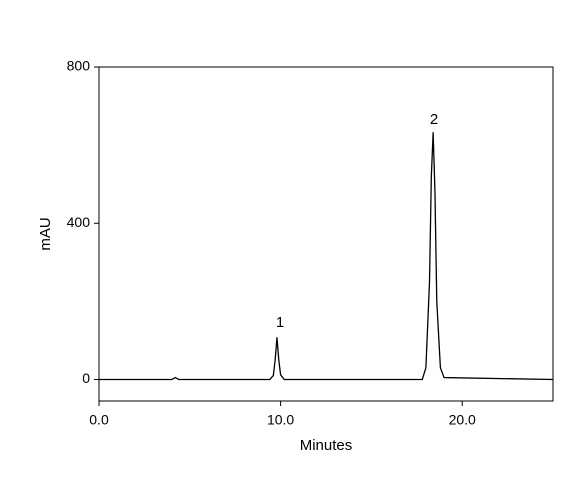 The image size is (588, 490). Describe the element at coordinates (434, 119) in the screenshot. I see `peak-label: 2` at that location.